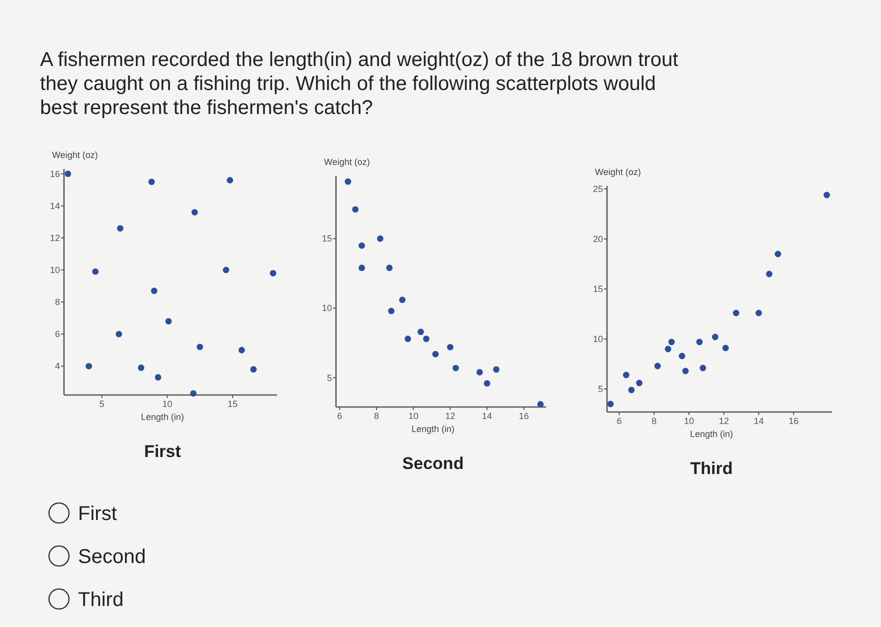 The height and width of the screenshot is (627, 881). I want to click on x-tick-label: 5, so click(101, 404).